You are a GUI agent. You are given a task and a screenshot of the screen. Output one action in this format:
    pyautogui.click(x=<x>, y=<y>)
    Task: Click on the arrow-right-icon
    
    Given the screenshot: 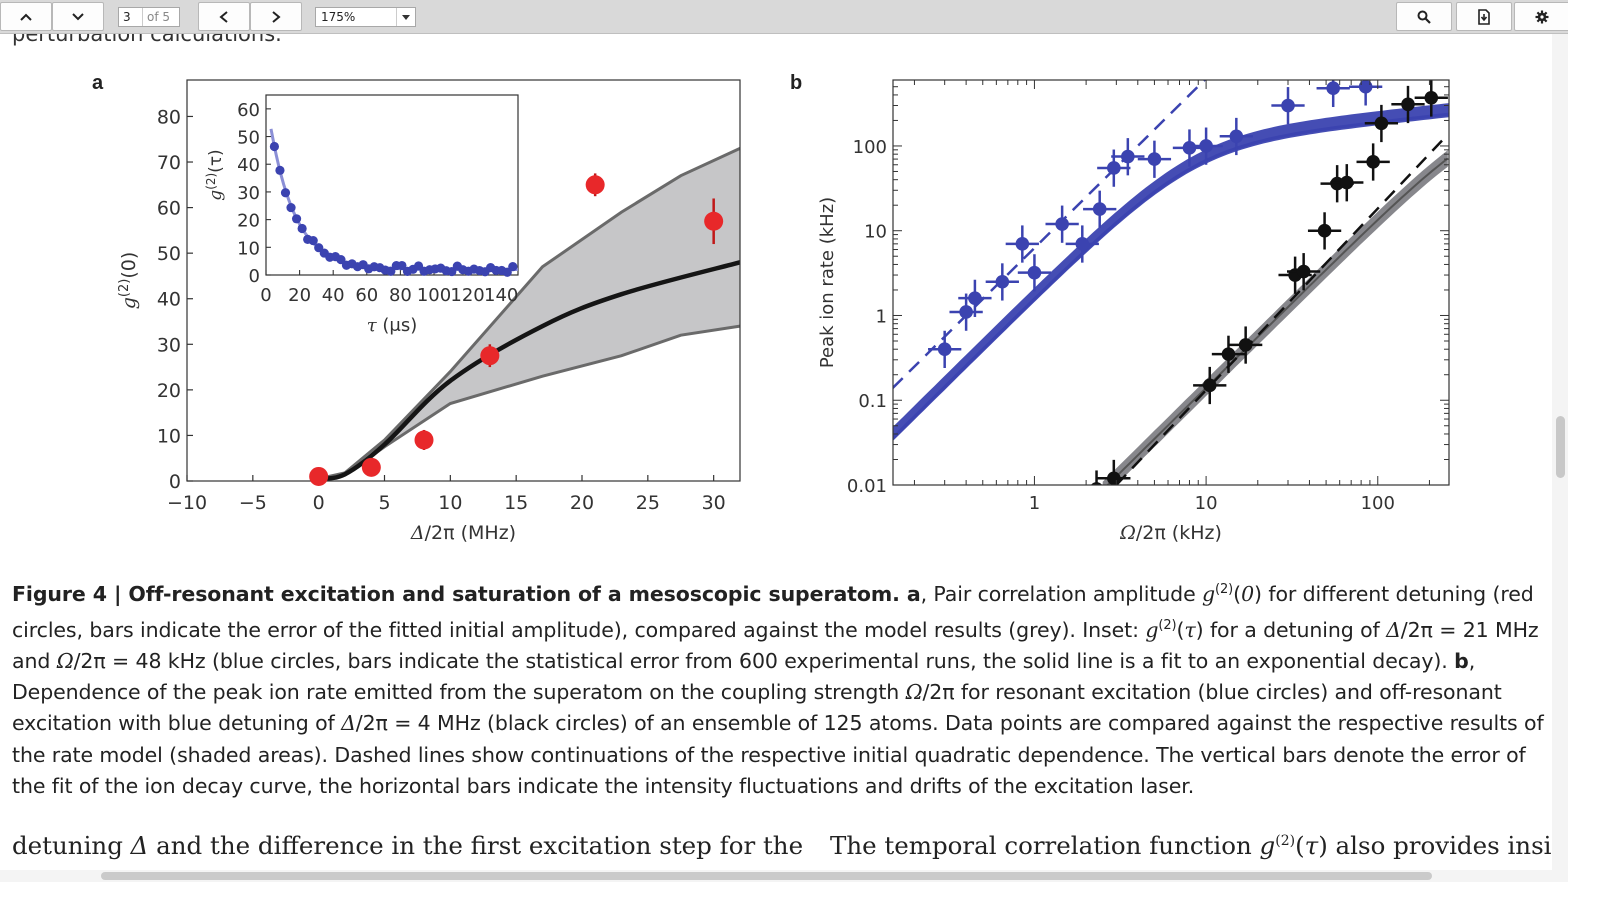 What is the action you would take?
    pyautogui.click(x=276, y=16)
    